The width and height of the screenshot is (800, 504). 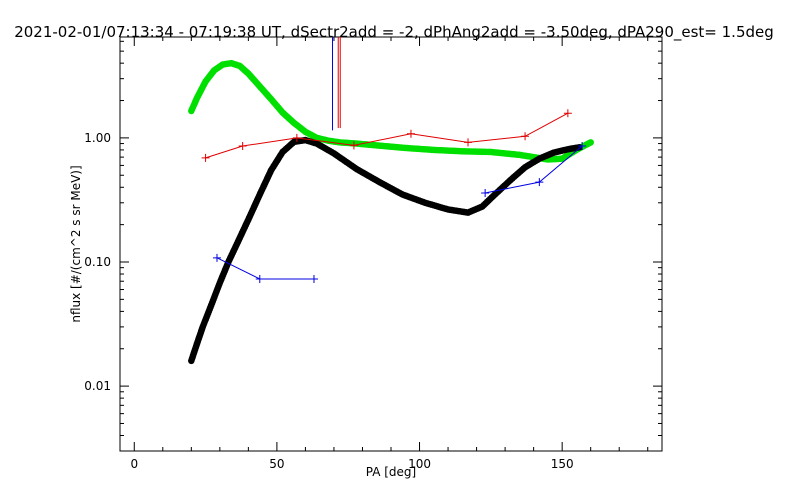 What do you see at coordinates (387, 135) in the screenshot?
I see `series-2-line` at bounding box center [387, 135].